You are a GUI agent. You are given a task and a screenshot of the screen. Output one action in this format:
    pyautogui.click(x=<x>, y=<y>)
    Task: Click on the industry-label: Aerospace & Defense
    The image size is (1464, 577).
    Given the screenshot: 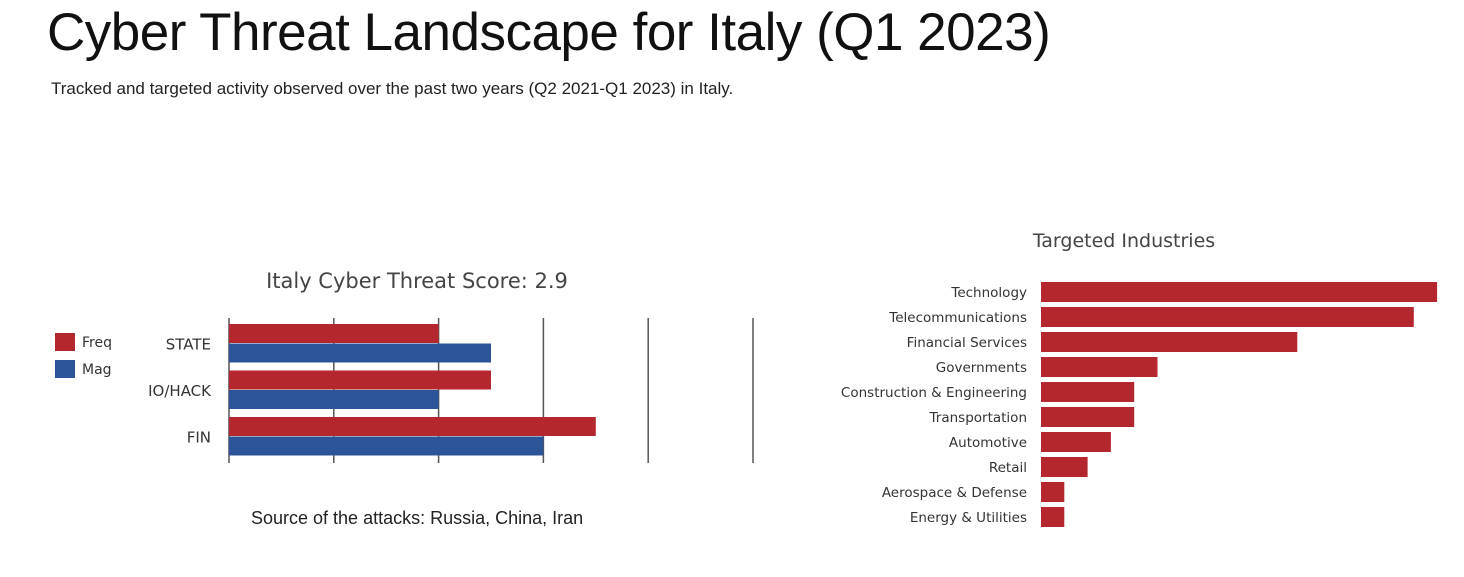 What is the action you would take?
    pyautogui.click(x=954, y=493)
    